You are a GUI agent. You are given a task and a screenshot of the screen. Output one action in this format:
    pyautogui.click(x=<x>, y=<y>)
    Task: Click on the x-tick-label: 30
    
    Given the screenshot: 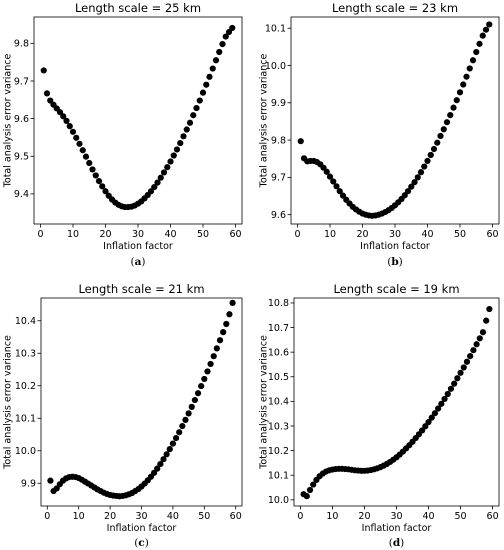 What is the action you would take?
    pyautogui.click(x=395, y=234)
    